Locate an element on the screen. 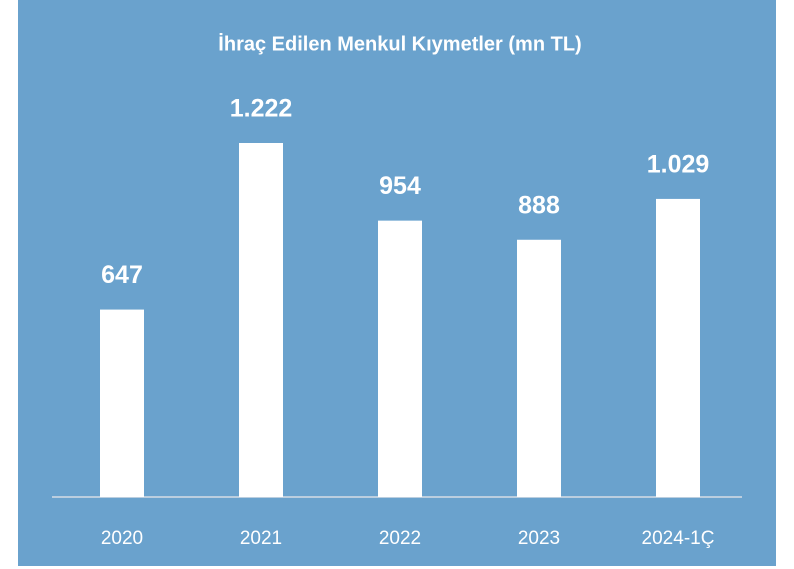  chart-title: İhraç Edilen Menkul Kıymetler (mn TL) is located at coordinates (399, 43).